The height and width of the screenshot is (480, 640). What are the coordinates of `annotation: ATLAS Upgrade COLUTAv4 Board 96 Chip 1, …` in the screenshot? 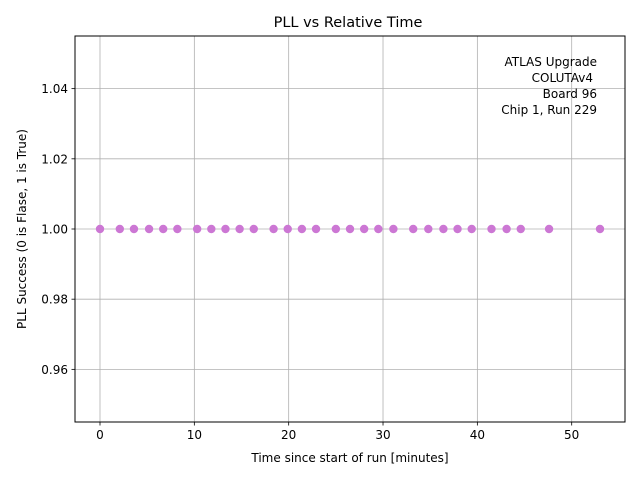 It's located at (549, 86).